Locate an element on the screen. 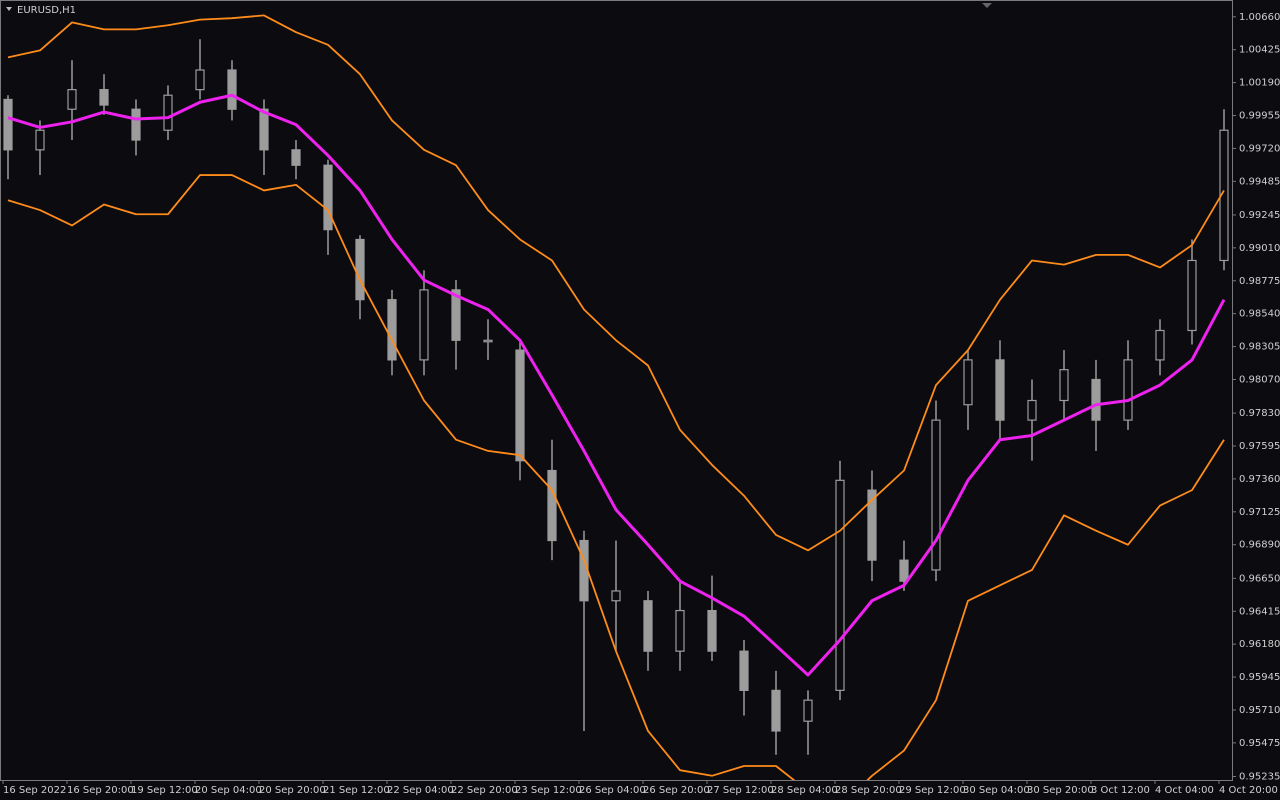 This screenshot has height=800, width=1280. x-tick-label: 28 Sep 04:00 is located at coordinates (804, 790).